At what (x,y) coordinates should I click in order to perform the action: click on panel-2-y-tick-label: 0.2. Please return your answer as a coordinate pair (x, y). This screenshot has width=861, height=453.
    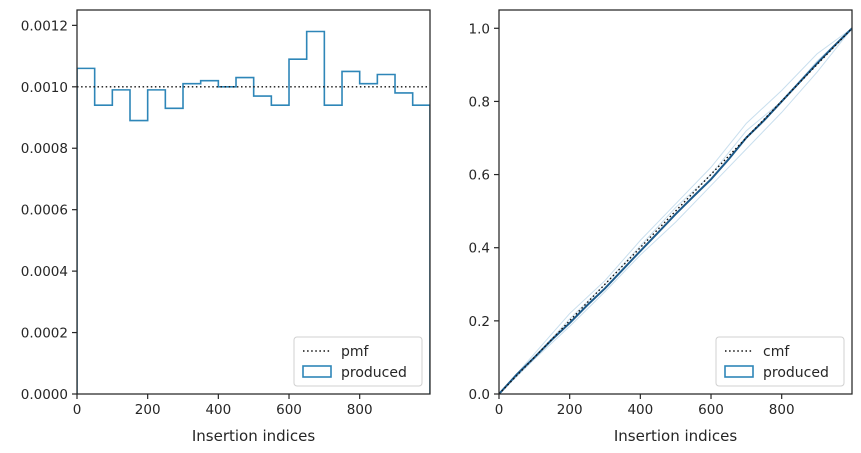
    Looking at the image, I should click on (479, 322).